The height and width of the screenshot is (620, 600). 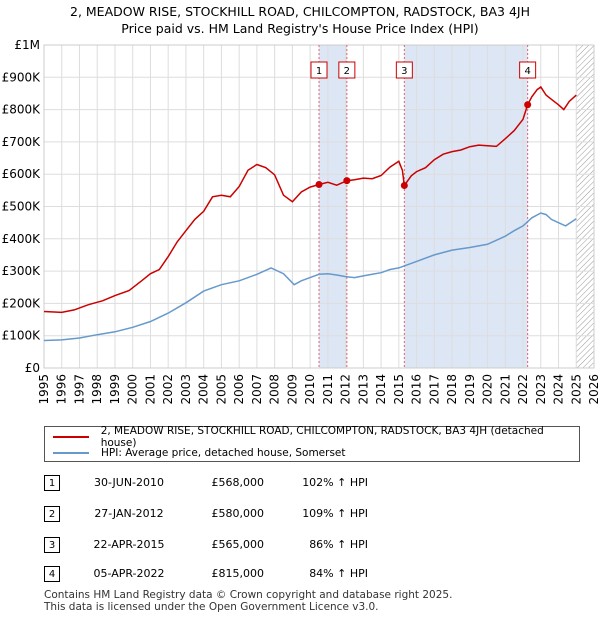 I want to click on x-tick-label: 2022, so click(x=523, y=389).